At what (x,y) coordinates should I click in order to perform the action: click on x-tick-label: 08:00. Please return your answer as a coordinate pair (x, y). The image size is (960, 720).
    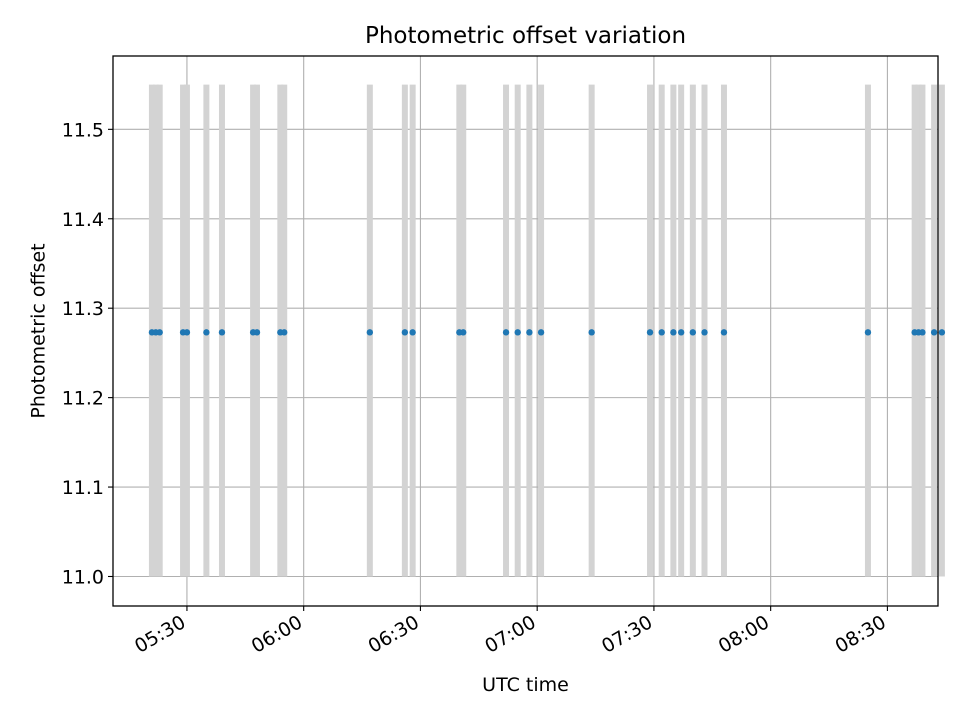
    Looking at the image, I should click on (744, 634).